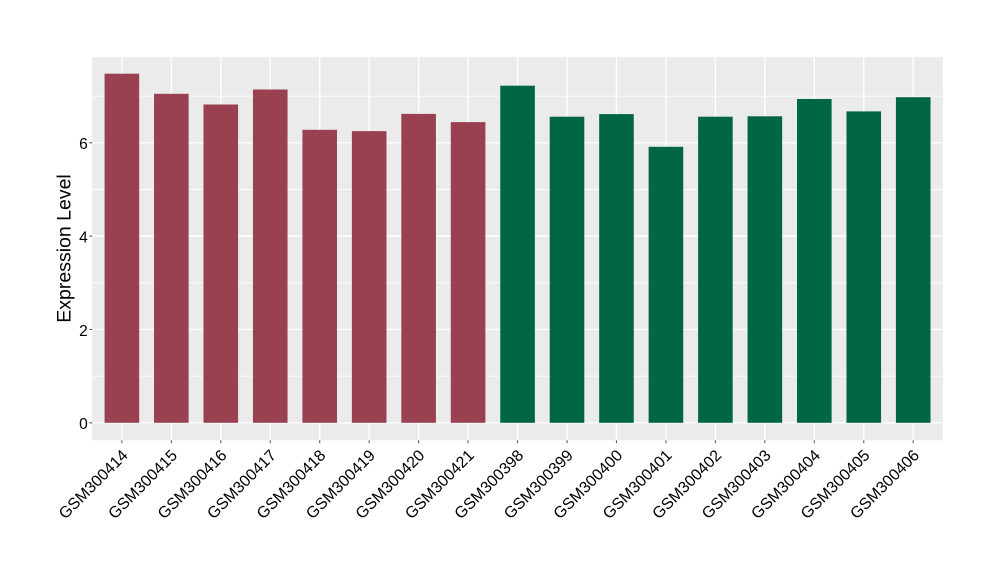 This screenshot has height=580, width=1000. I want to click on svg-text: 0, so click(83, 424).